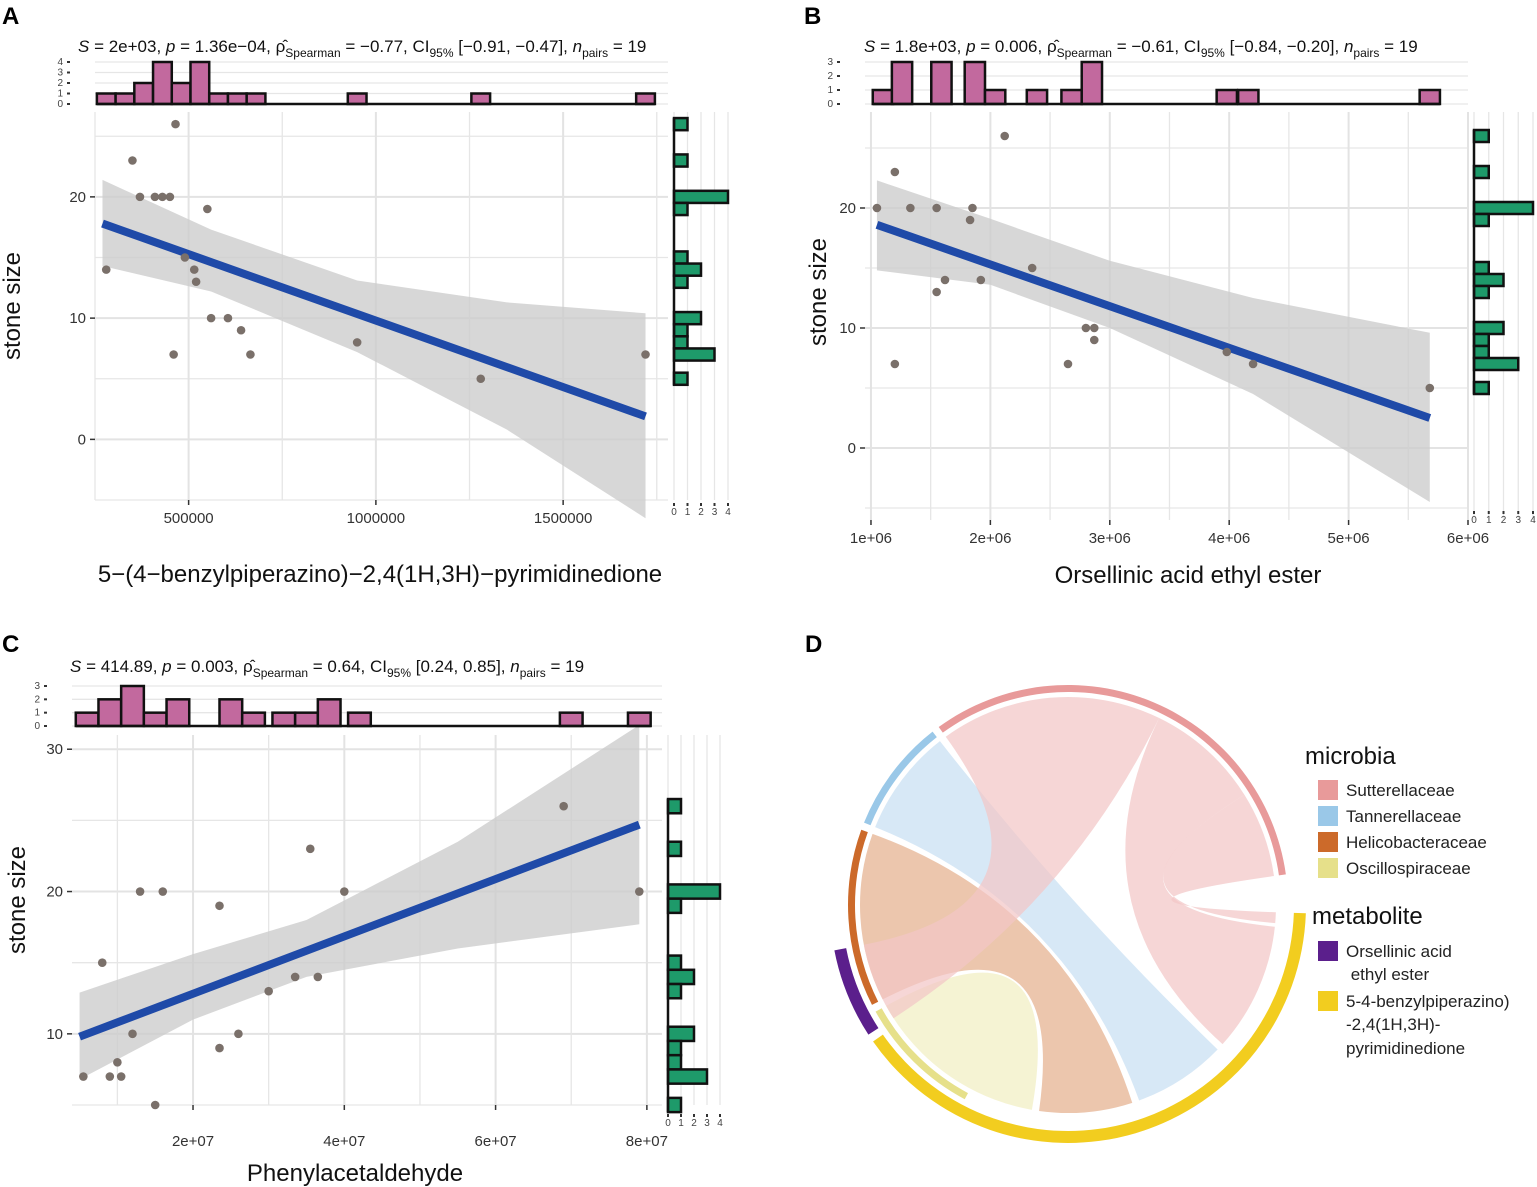 The height and width of the screenshot is (1187, 1537). Describe the element at coordinates (1153, 341) in the screenshot. I see `confidence-band` at that location.